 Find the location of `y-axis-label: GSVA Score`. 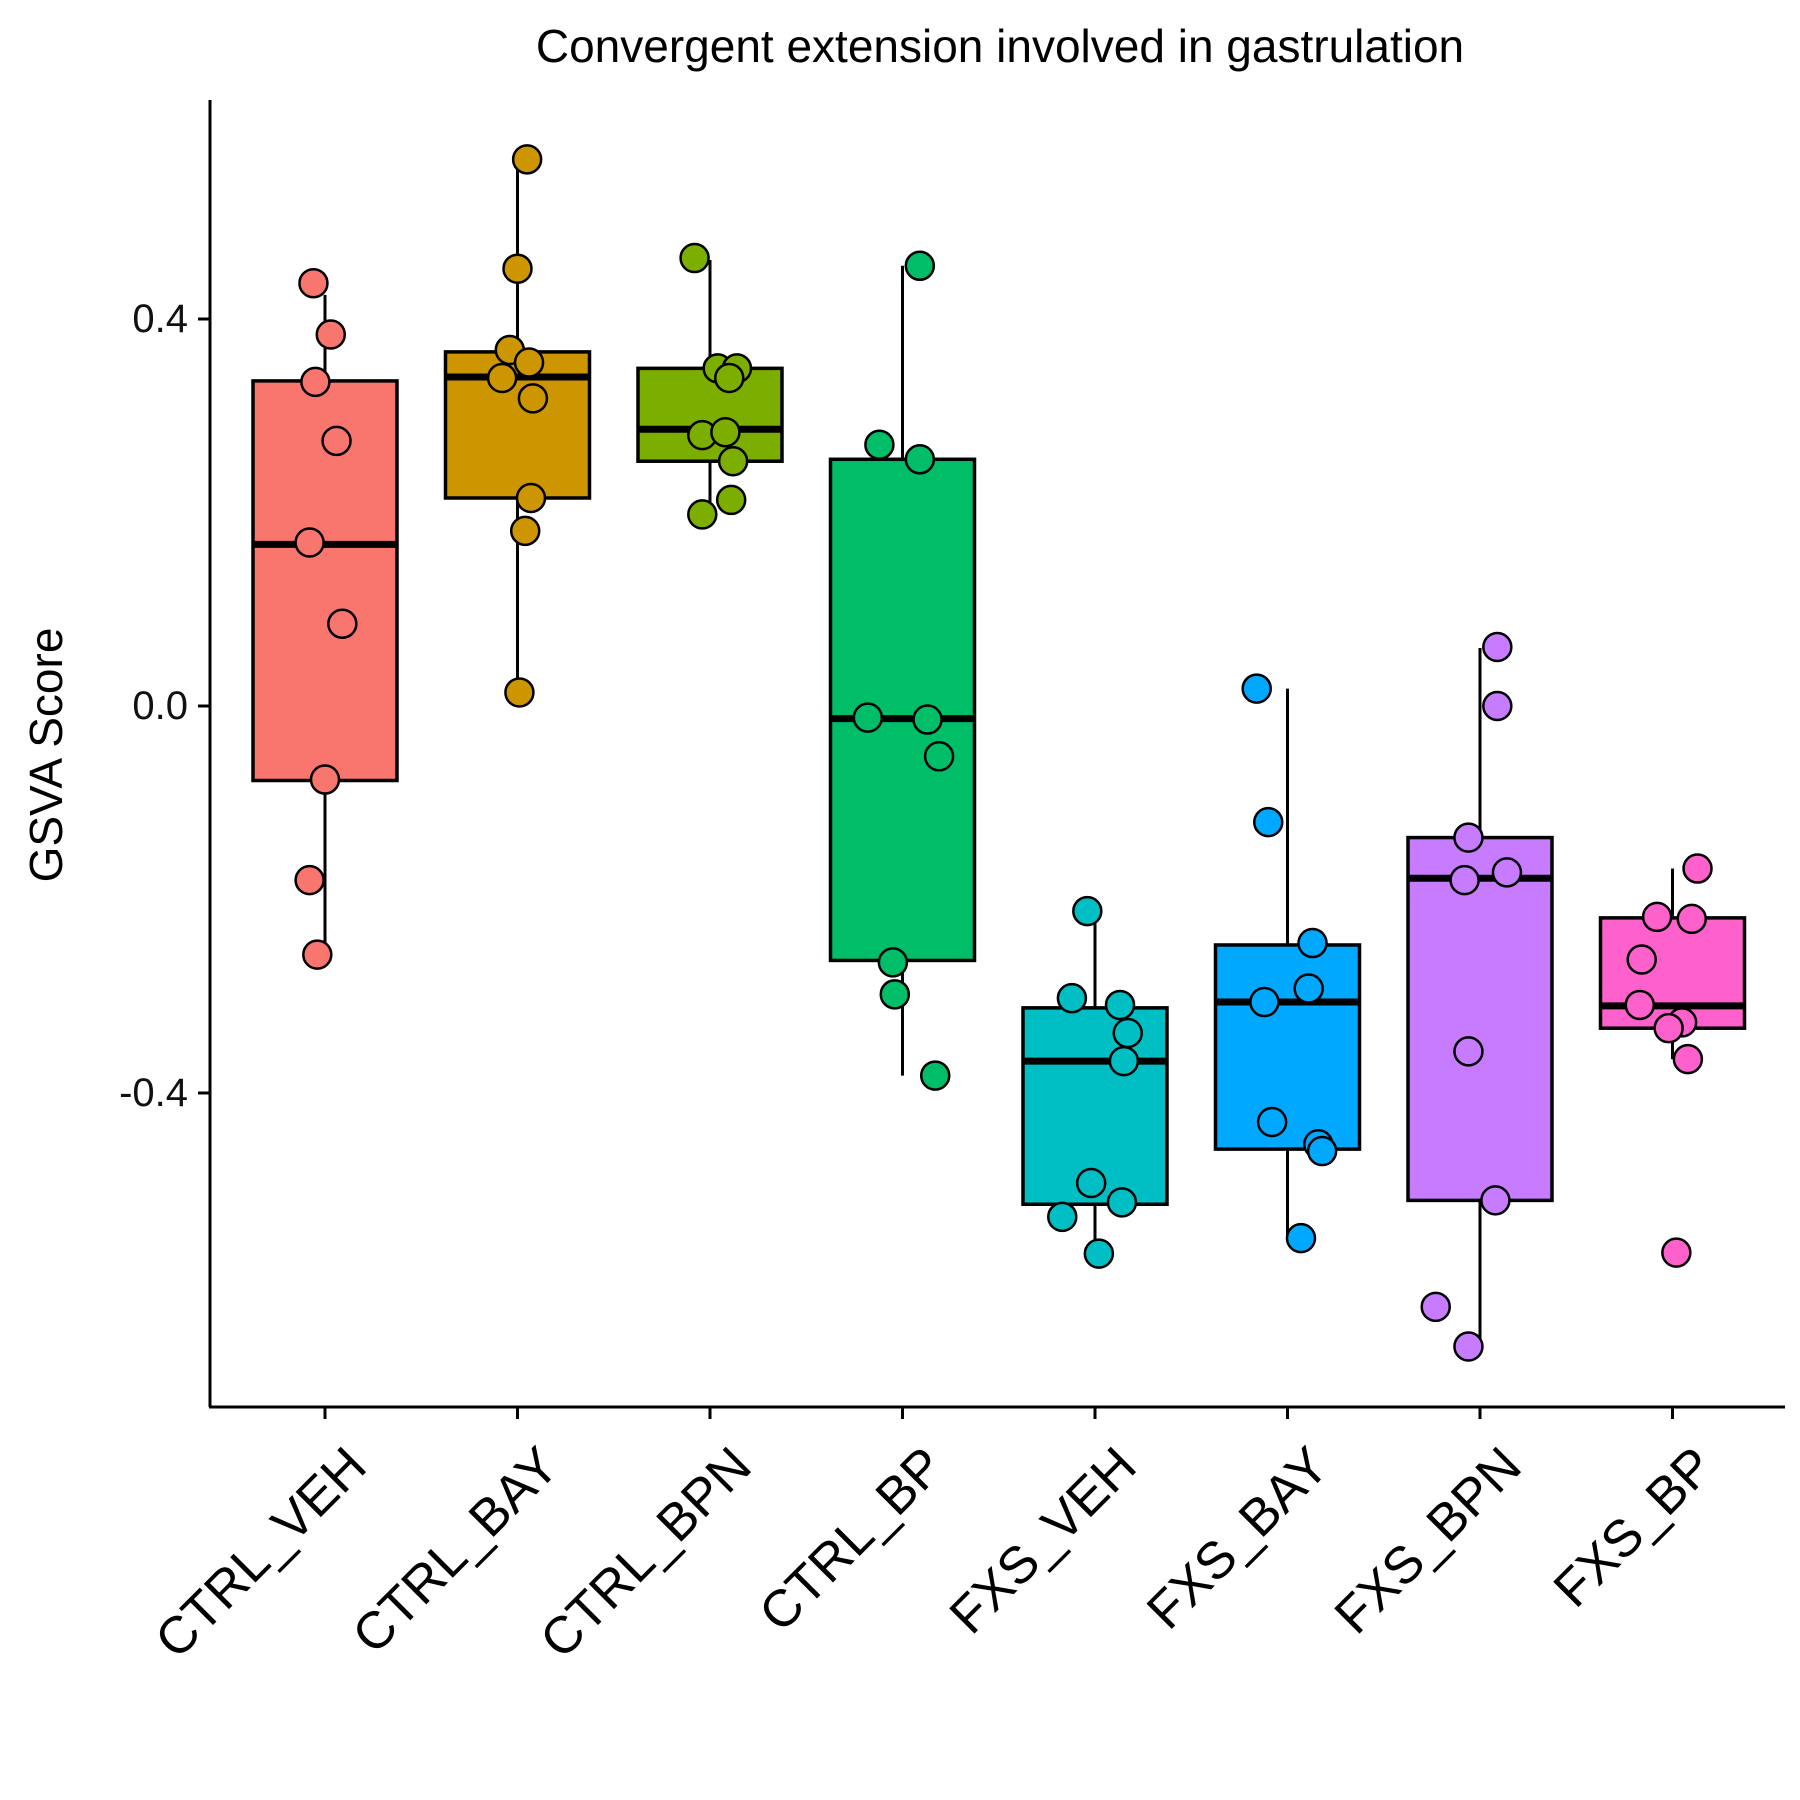

y-axis-label: GSVA Score is located at coordinates (46, 755).